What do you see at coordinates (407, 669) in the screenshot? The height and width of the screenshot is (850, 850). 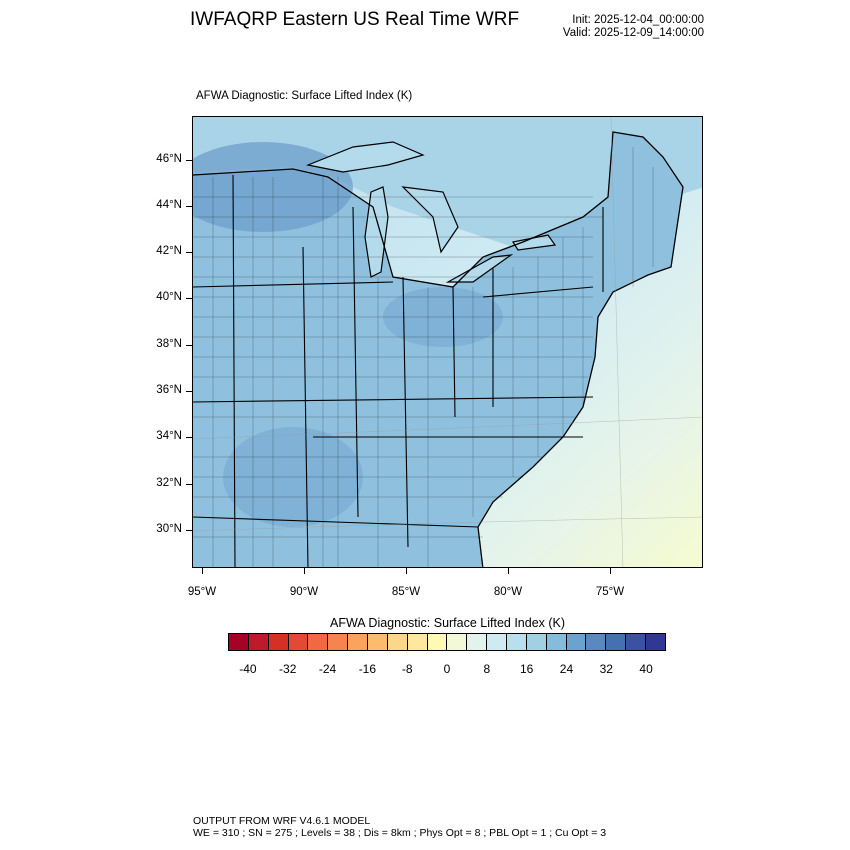 I see `colorbar-label: -8` at bounding box center [407, 669].